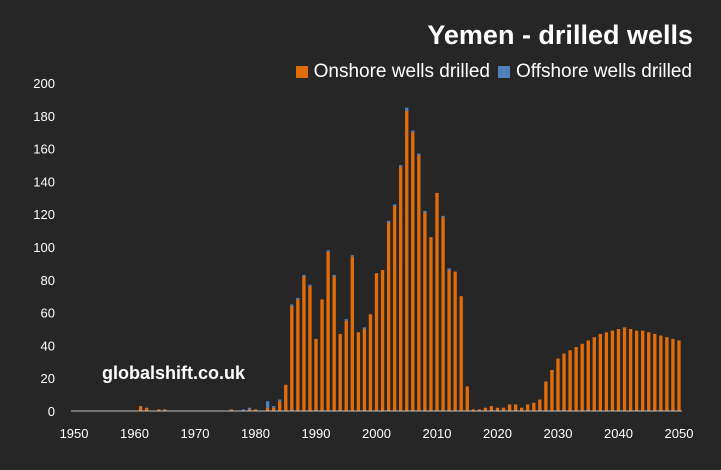 The width and height of the screenshot is (721, 470). I want to click on bar-onshore-2027, so click(540, 405).